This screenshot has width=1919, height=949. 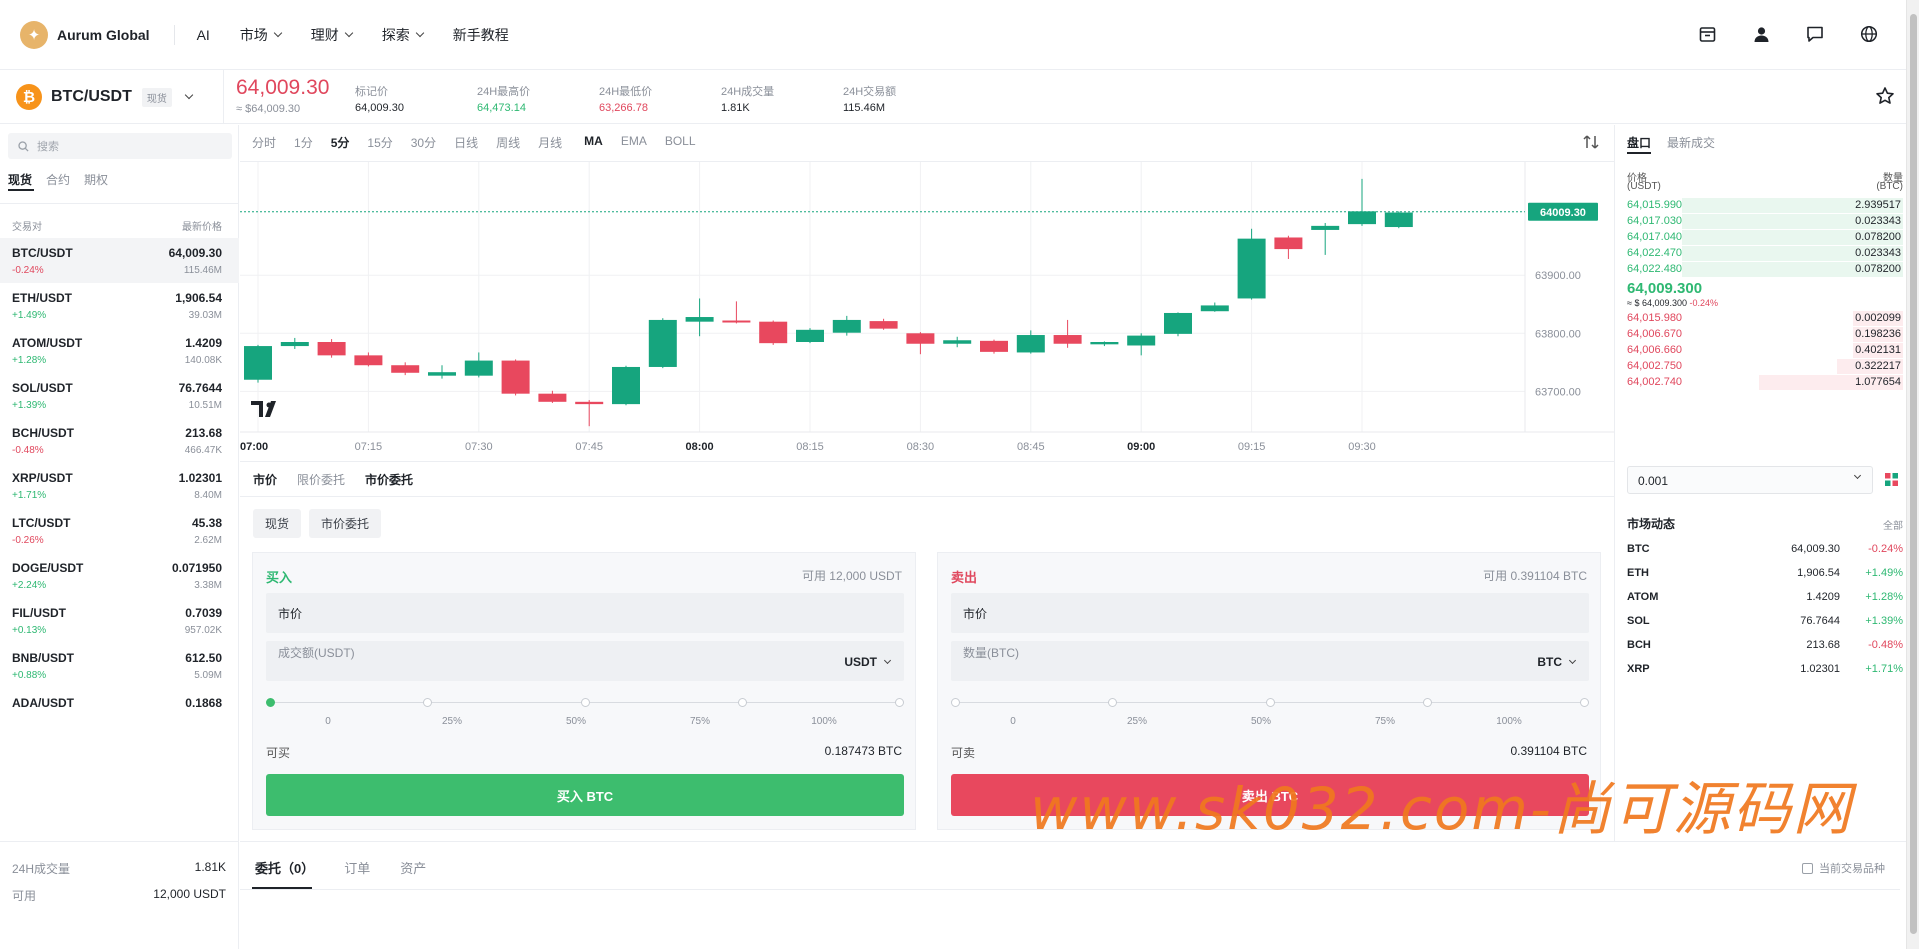 What do you see at coordinates (119, 575) in the screenshot?
I see `list-item: DOGE/USDT 0.071950 +2.24% 3.38M` at bounding box center [119, 575].